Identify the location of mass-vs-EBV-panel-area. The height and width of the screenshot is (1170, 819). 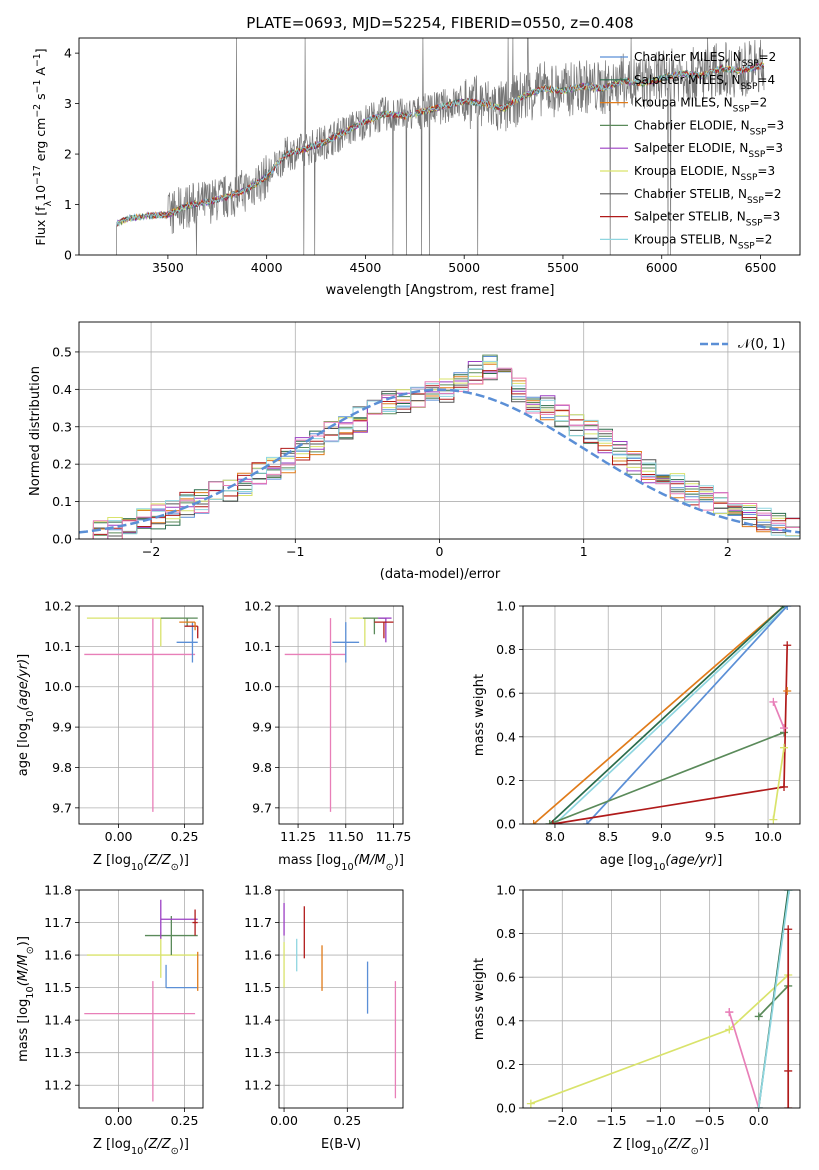
(340, 1001).